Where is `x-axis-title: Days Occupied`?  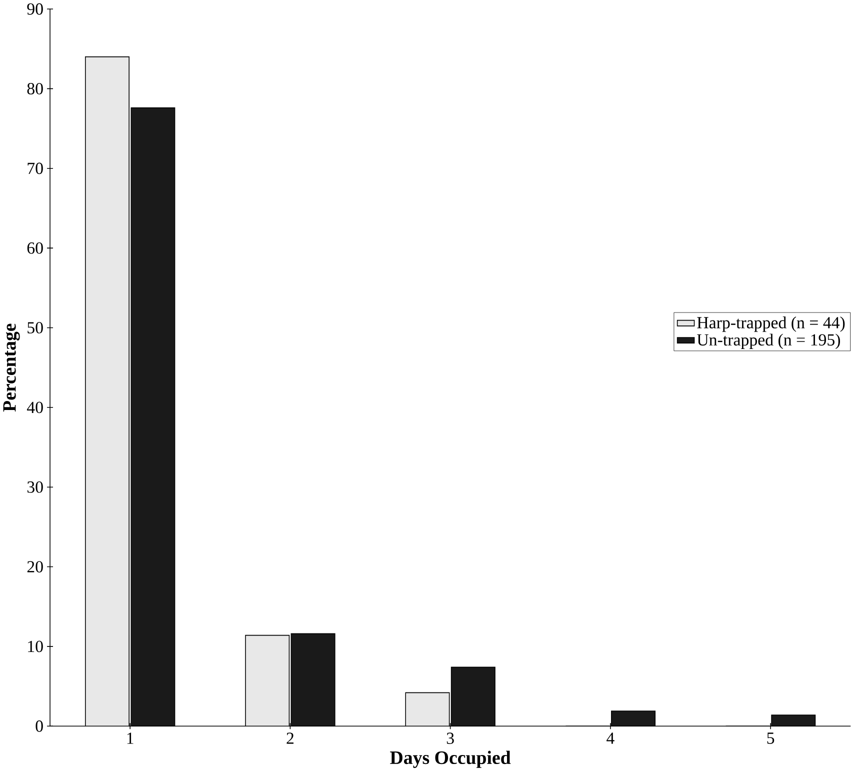
x-axis-title: Days Occupied is located at coordinates (450, 759).